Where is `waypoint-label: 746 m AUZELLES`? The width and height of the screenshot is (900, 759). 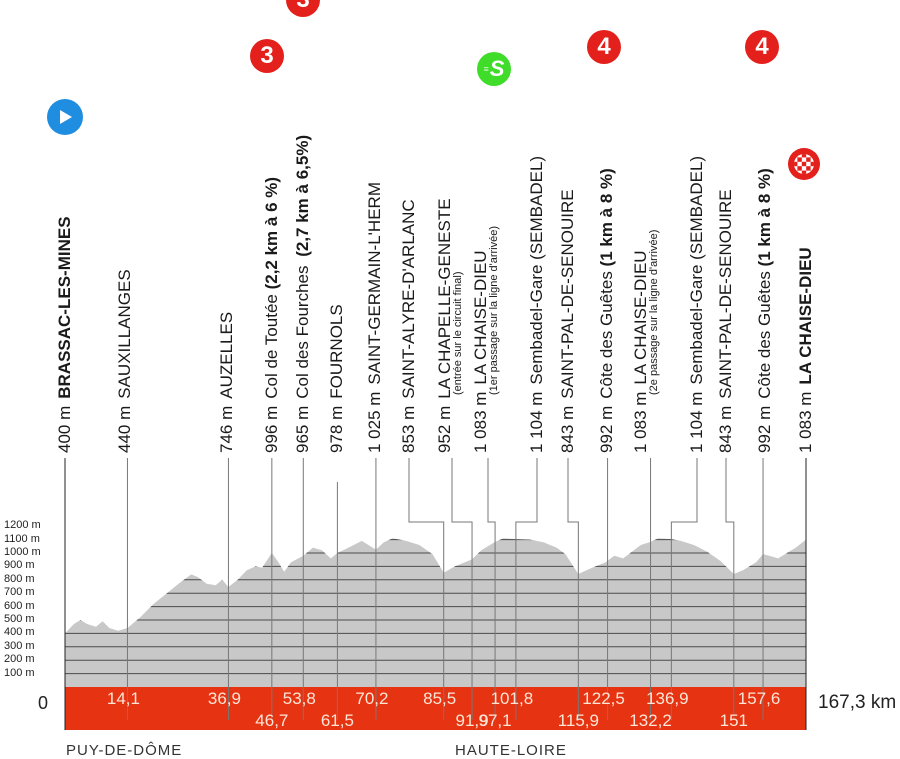
waypoint-label: 746 m AUZELLES is located at coordinates (226, 382).